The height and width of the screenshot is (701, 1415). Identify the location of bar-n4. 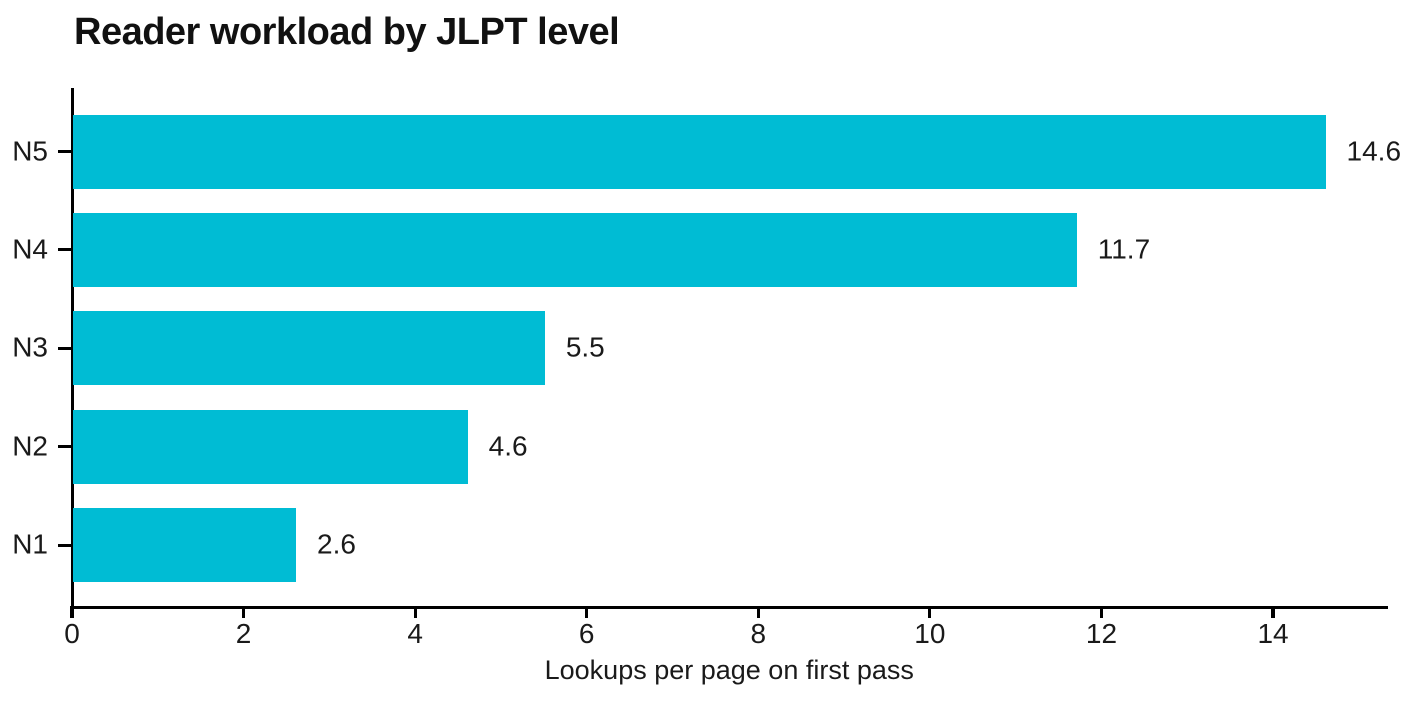
(575, 249).